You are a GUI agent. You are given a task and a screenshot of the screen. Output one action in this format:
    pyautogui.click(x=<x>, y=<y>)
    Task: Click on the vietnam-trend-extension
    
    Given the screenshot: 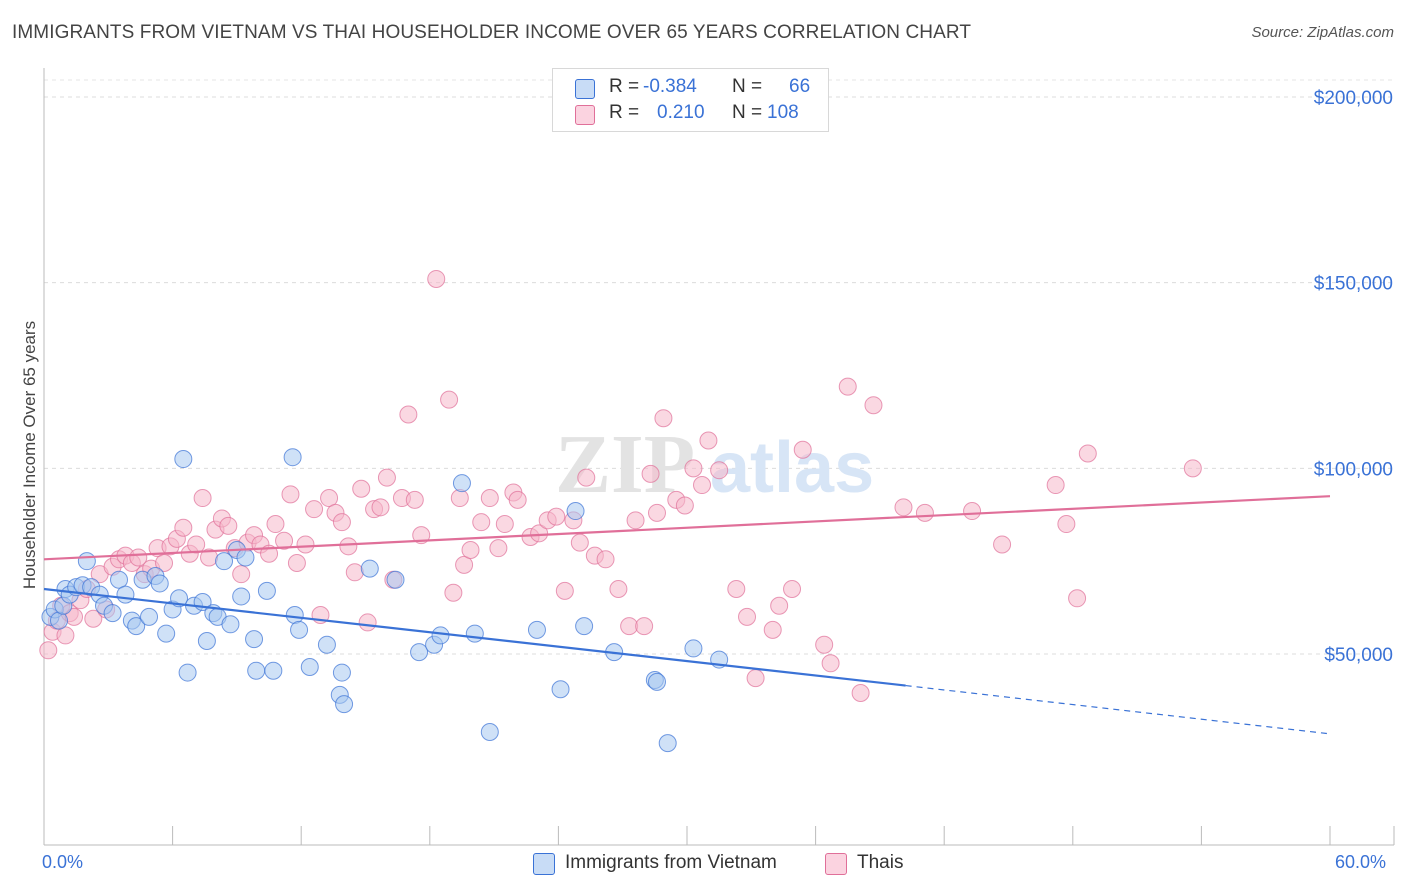 What is the action you would take?
    pyautogui.click(x=1118, y=709)
    